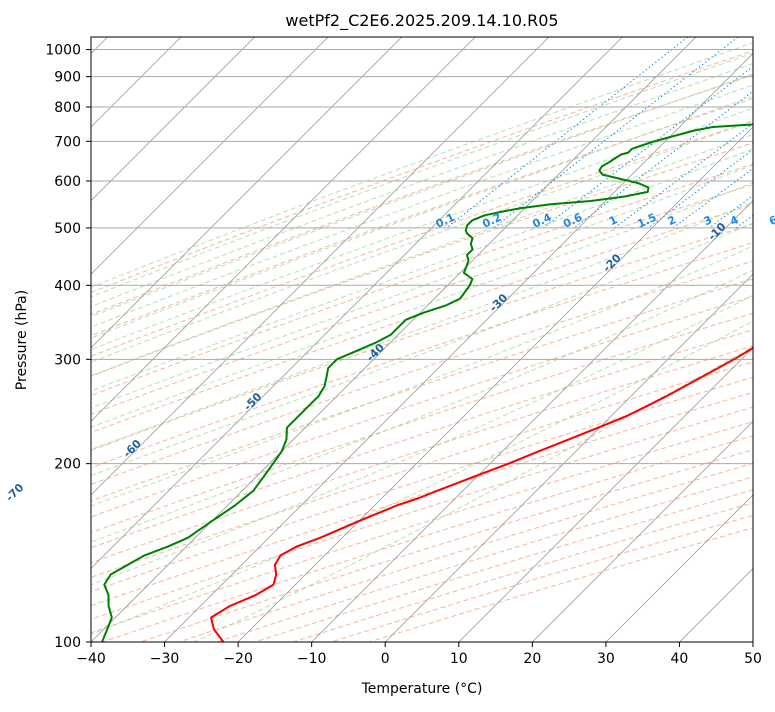  Describe the element at coordinates (753, 659) in the screenshot. I see `x-tick-label: 50` at that location.